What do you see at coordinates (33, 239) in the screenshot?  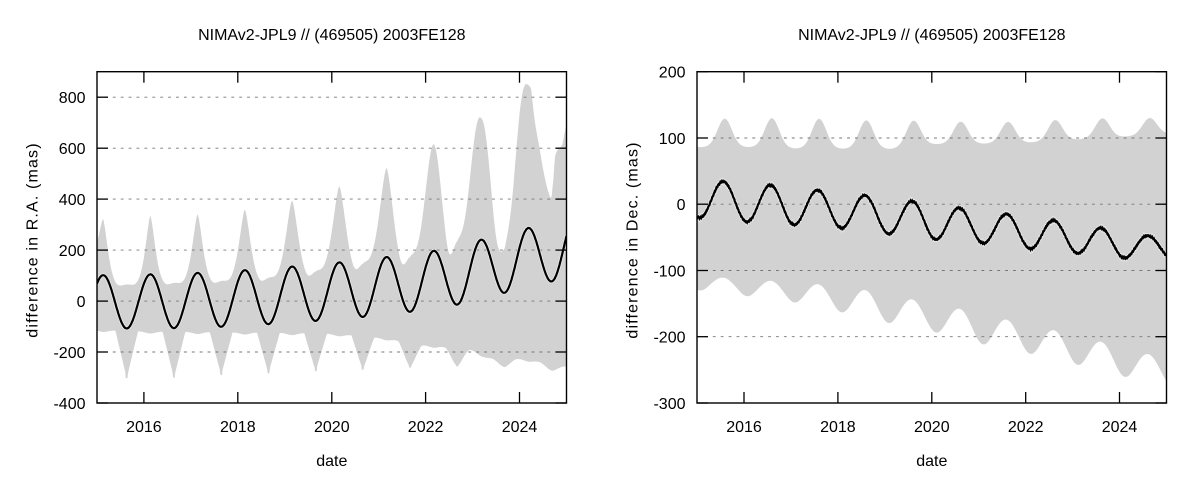 I see `svg-text: difference in R.A. (mas)` at bounding box center [33, 239].